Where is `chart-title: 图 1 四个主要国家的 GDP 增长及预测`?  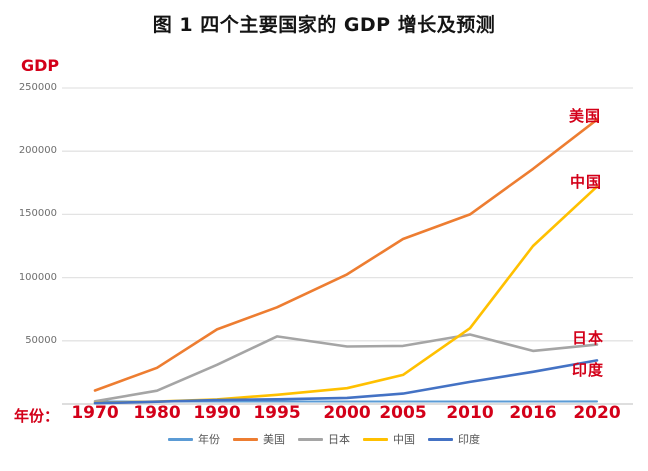
chart-title: 图 1 四个主要国家的 GDP 增长及预测 is located at coordinates (324, 25).